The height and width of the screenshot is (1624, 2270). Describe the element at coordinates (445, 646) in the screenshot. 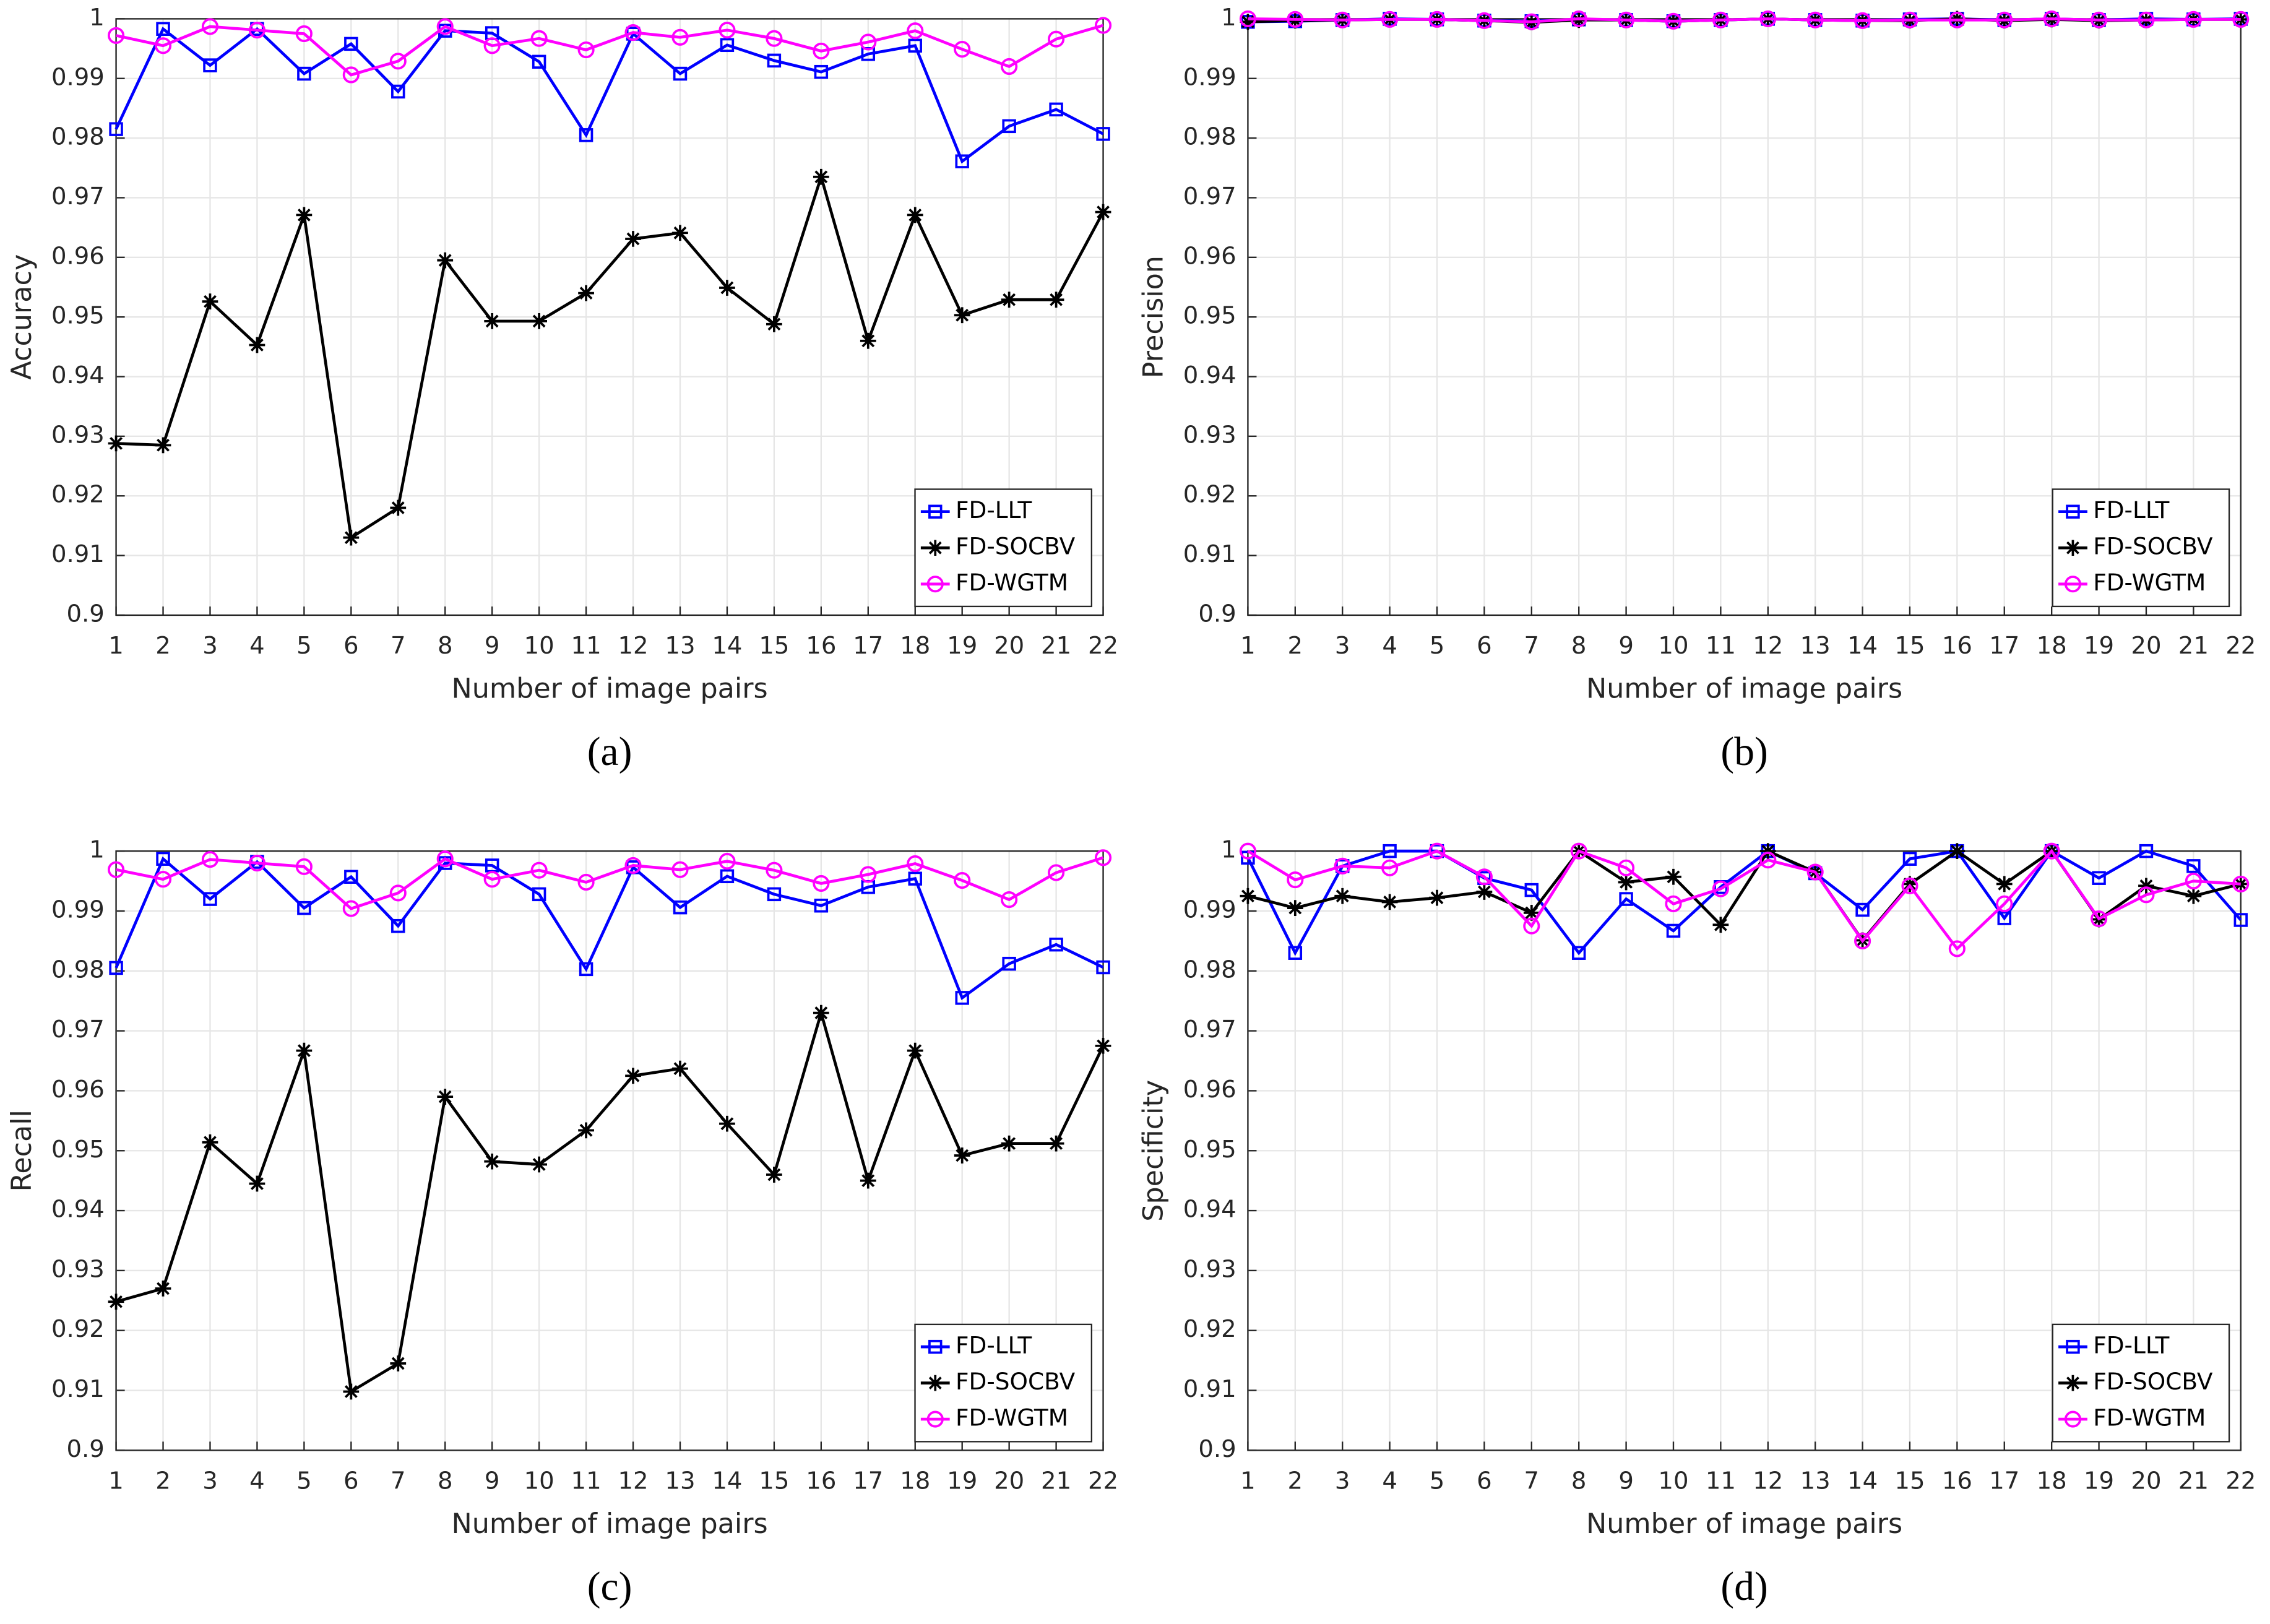

I see `x-tick-label: 8` at that location.